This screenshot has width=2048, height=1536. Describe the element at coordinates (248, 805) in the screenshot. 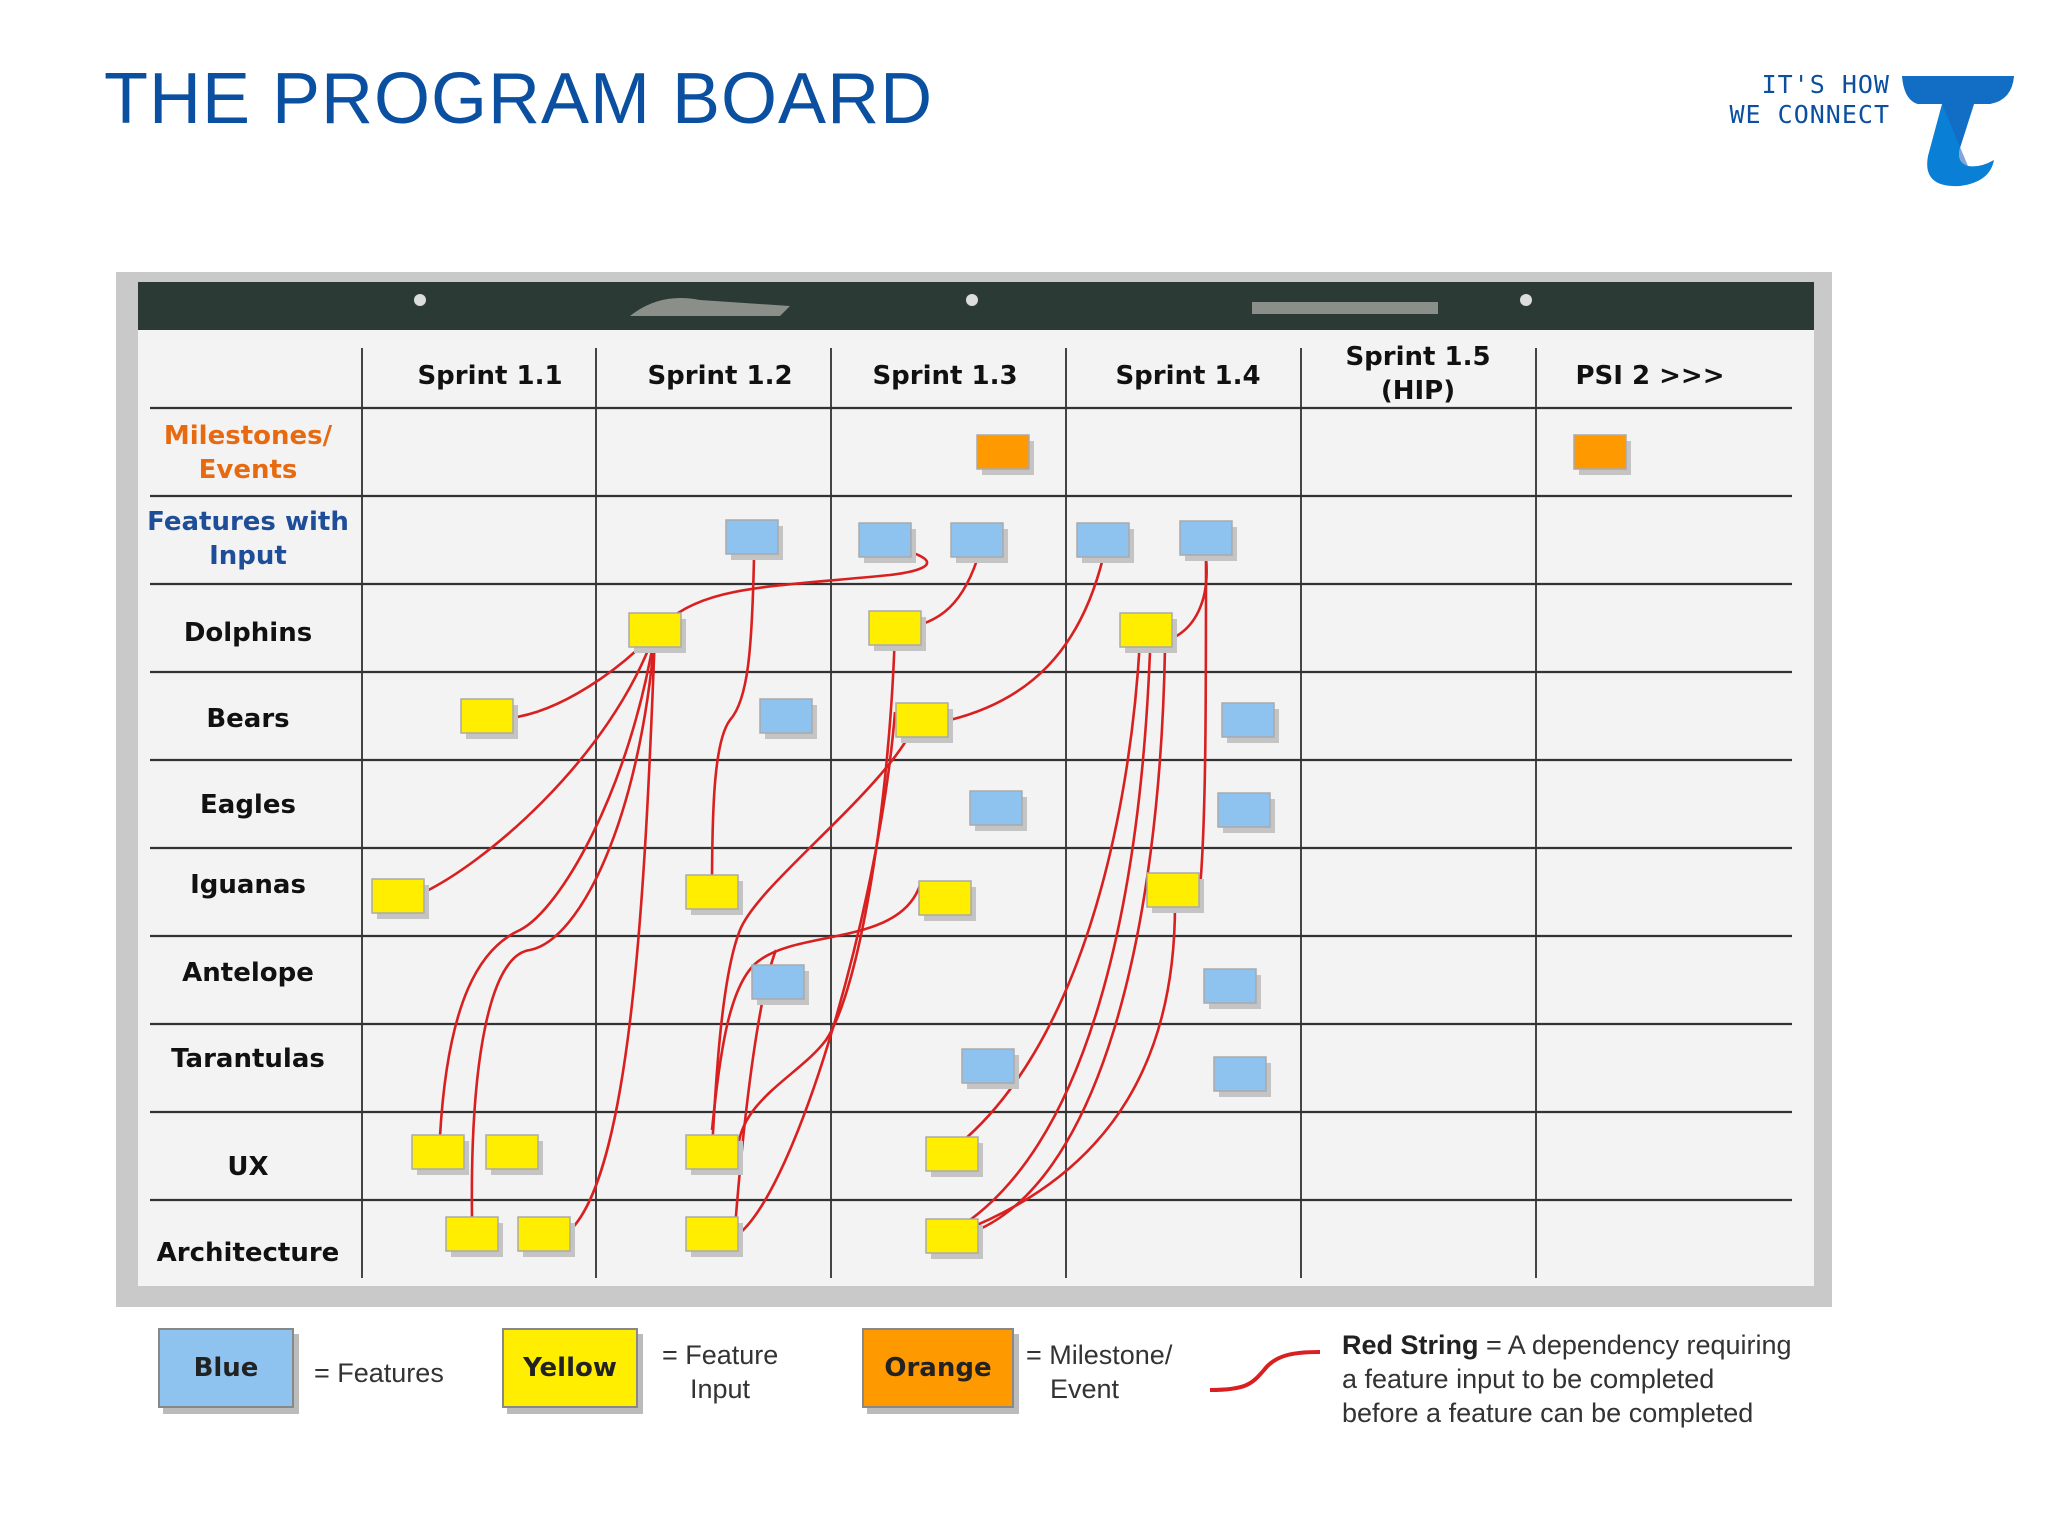

I see `row-label: Eagles` at that location.